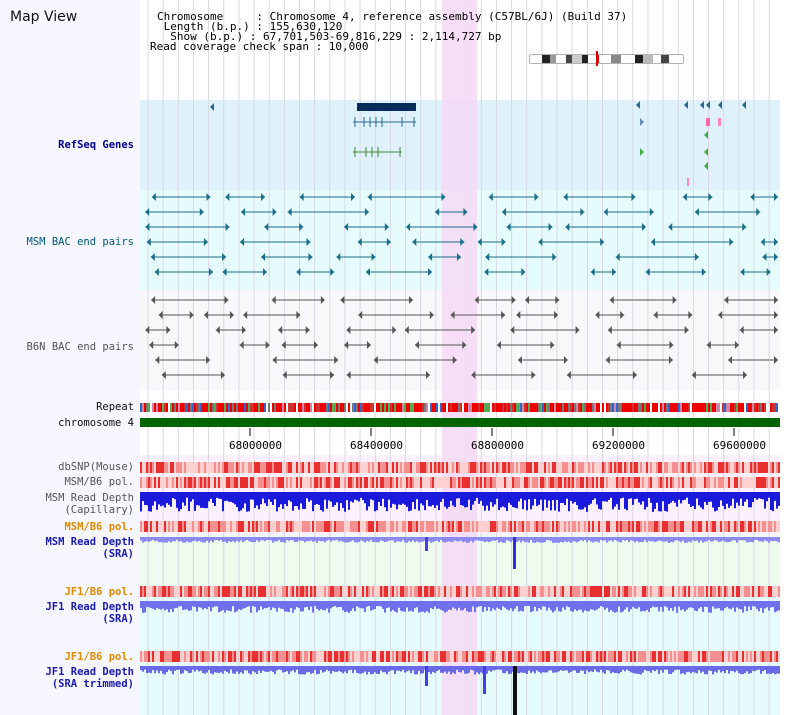  Describe the element at coordinates (96, 145) in the screenshot. I see `refseq-genes-label: RefSeq Genes` at that location.